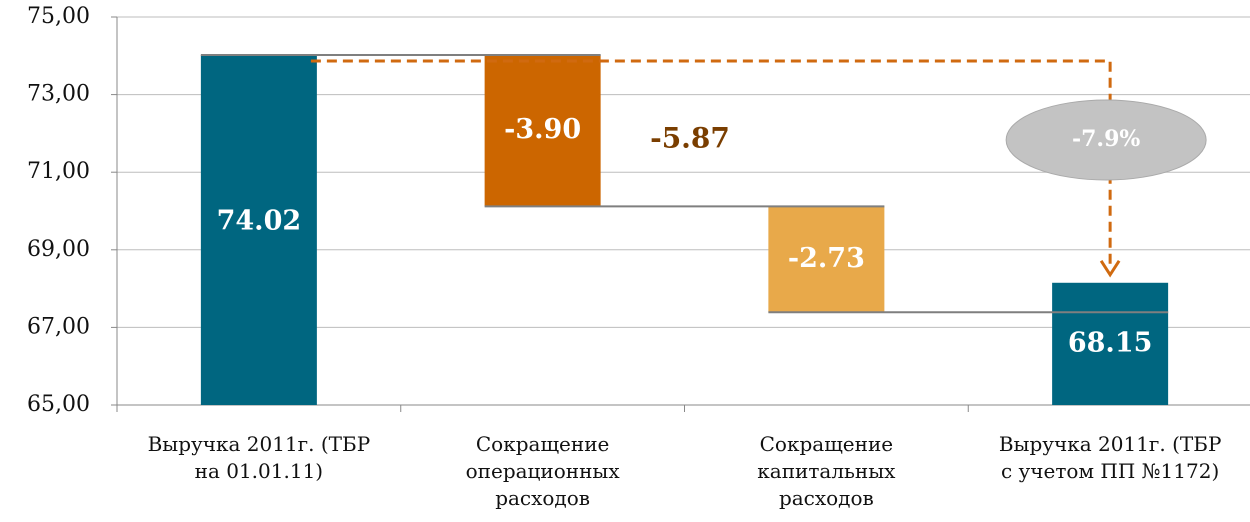 The height and width of the screenshot is (522, 1250). I want to click on x-tick-label: Сокращение капитальных расходов, so click(826, 471).